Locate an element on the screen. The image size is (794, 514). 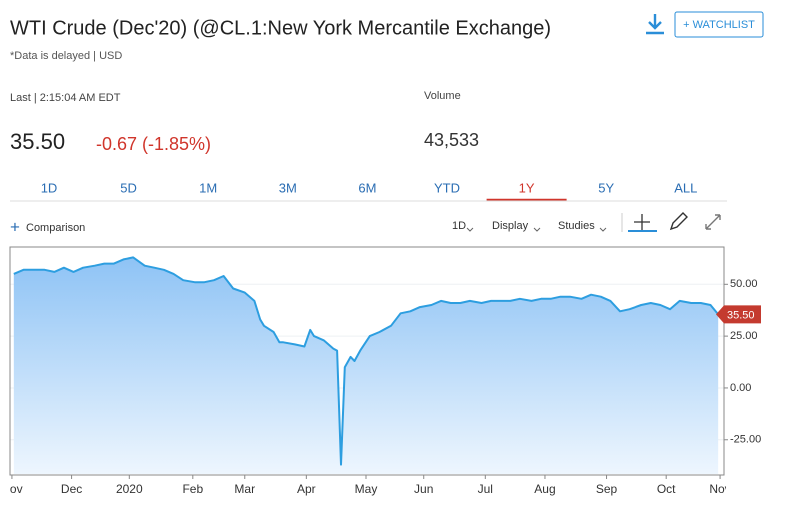
x-axis: Nov Dec 2020 Feb Mar Apr May Jun Jul Aug Sep Oct Nov is located at coordinates (365, 489).